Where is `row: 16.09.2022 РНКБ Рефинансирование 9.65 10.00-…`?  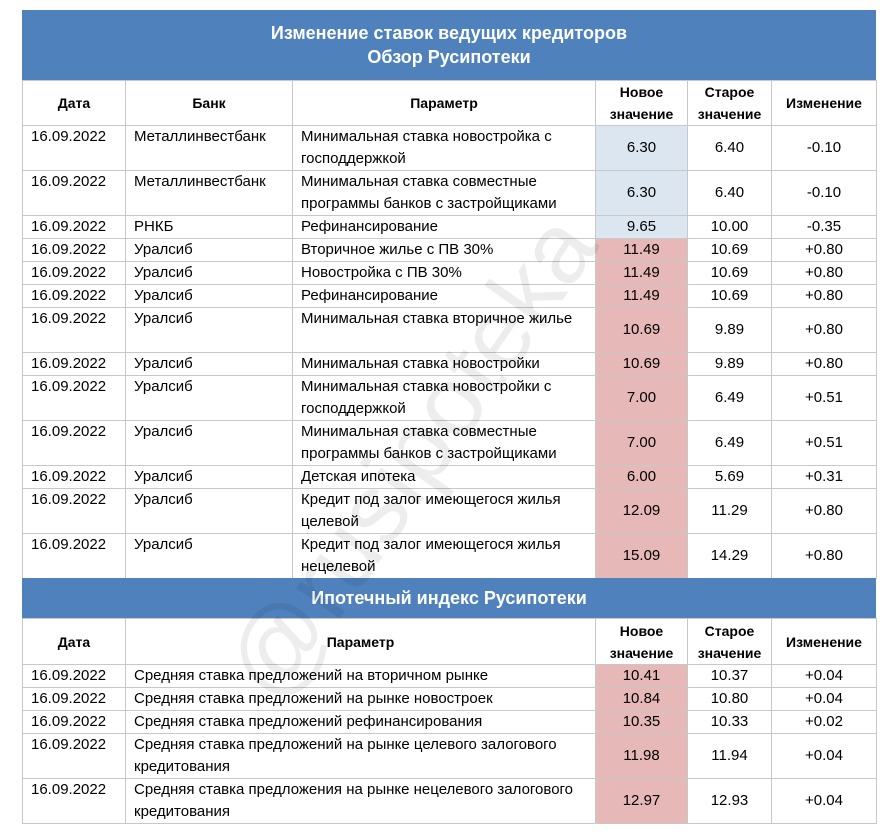
row: 16.09.2022 РНКБ Рефинансирование 9.65 10.00-… is located at coordinates (449, 227).